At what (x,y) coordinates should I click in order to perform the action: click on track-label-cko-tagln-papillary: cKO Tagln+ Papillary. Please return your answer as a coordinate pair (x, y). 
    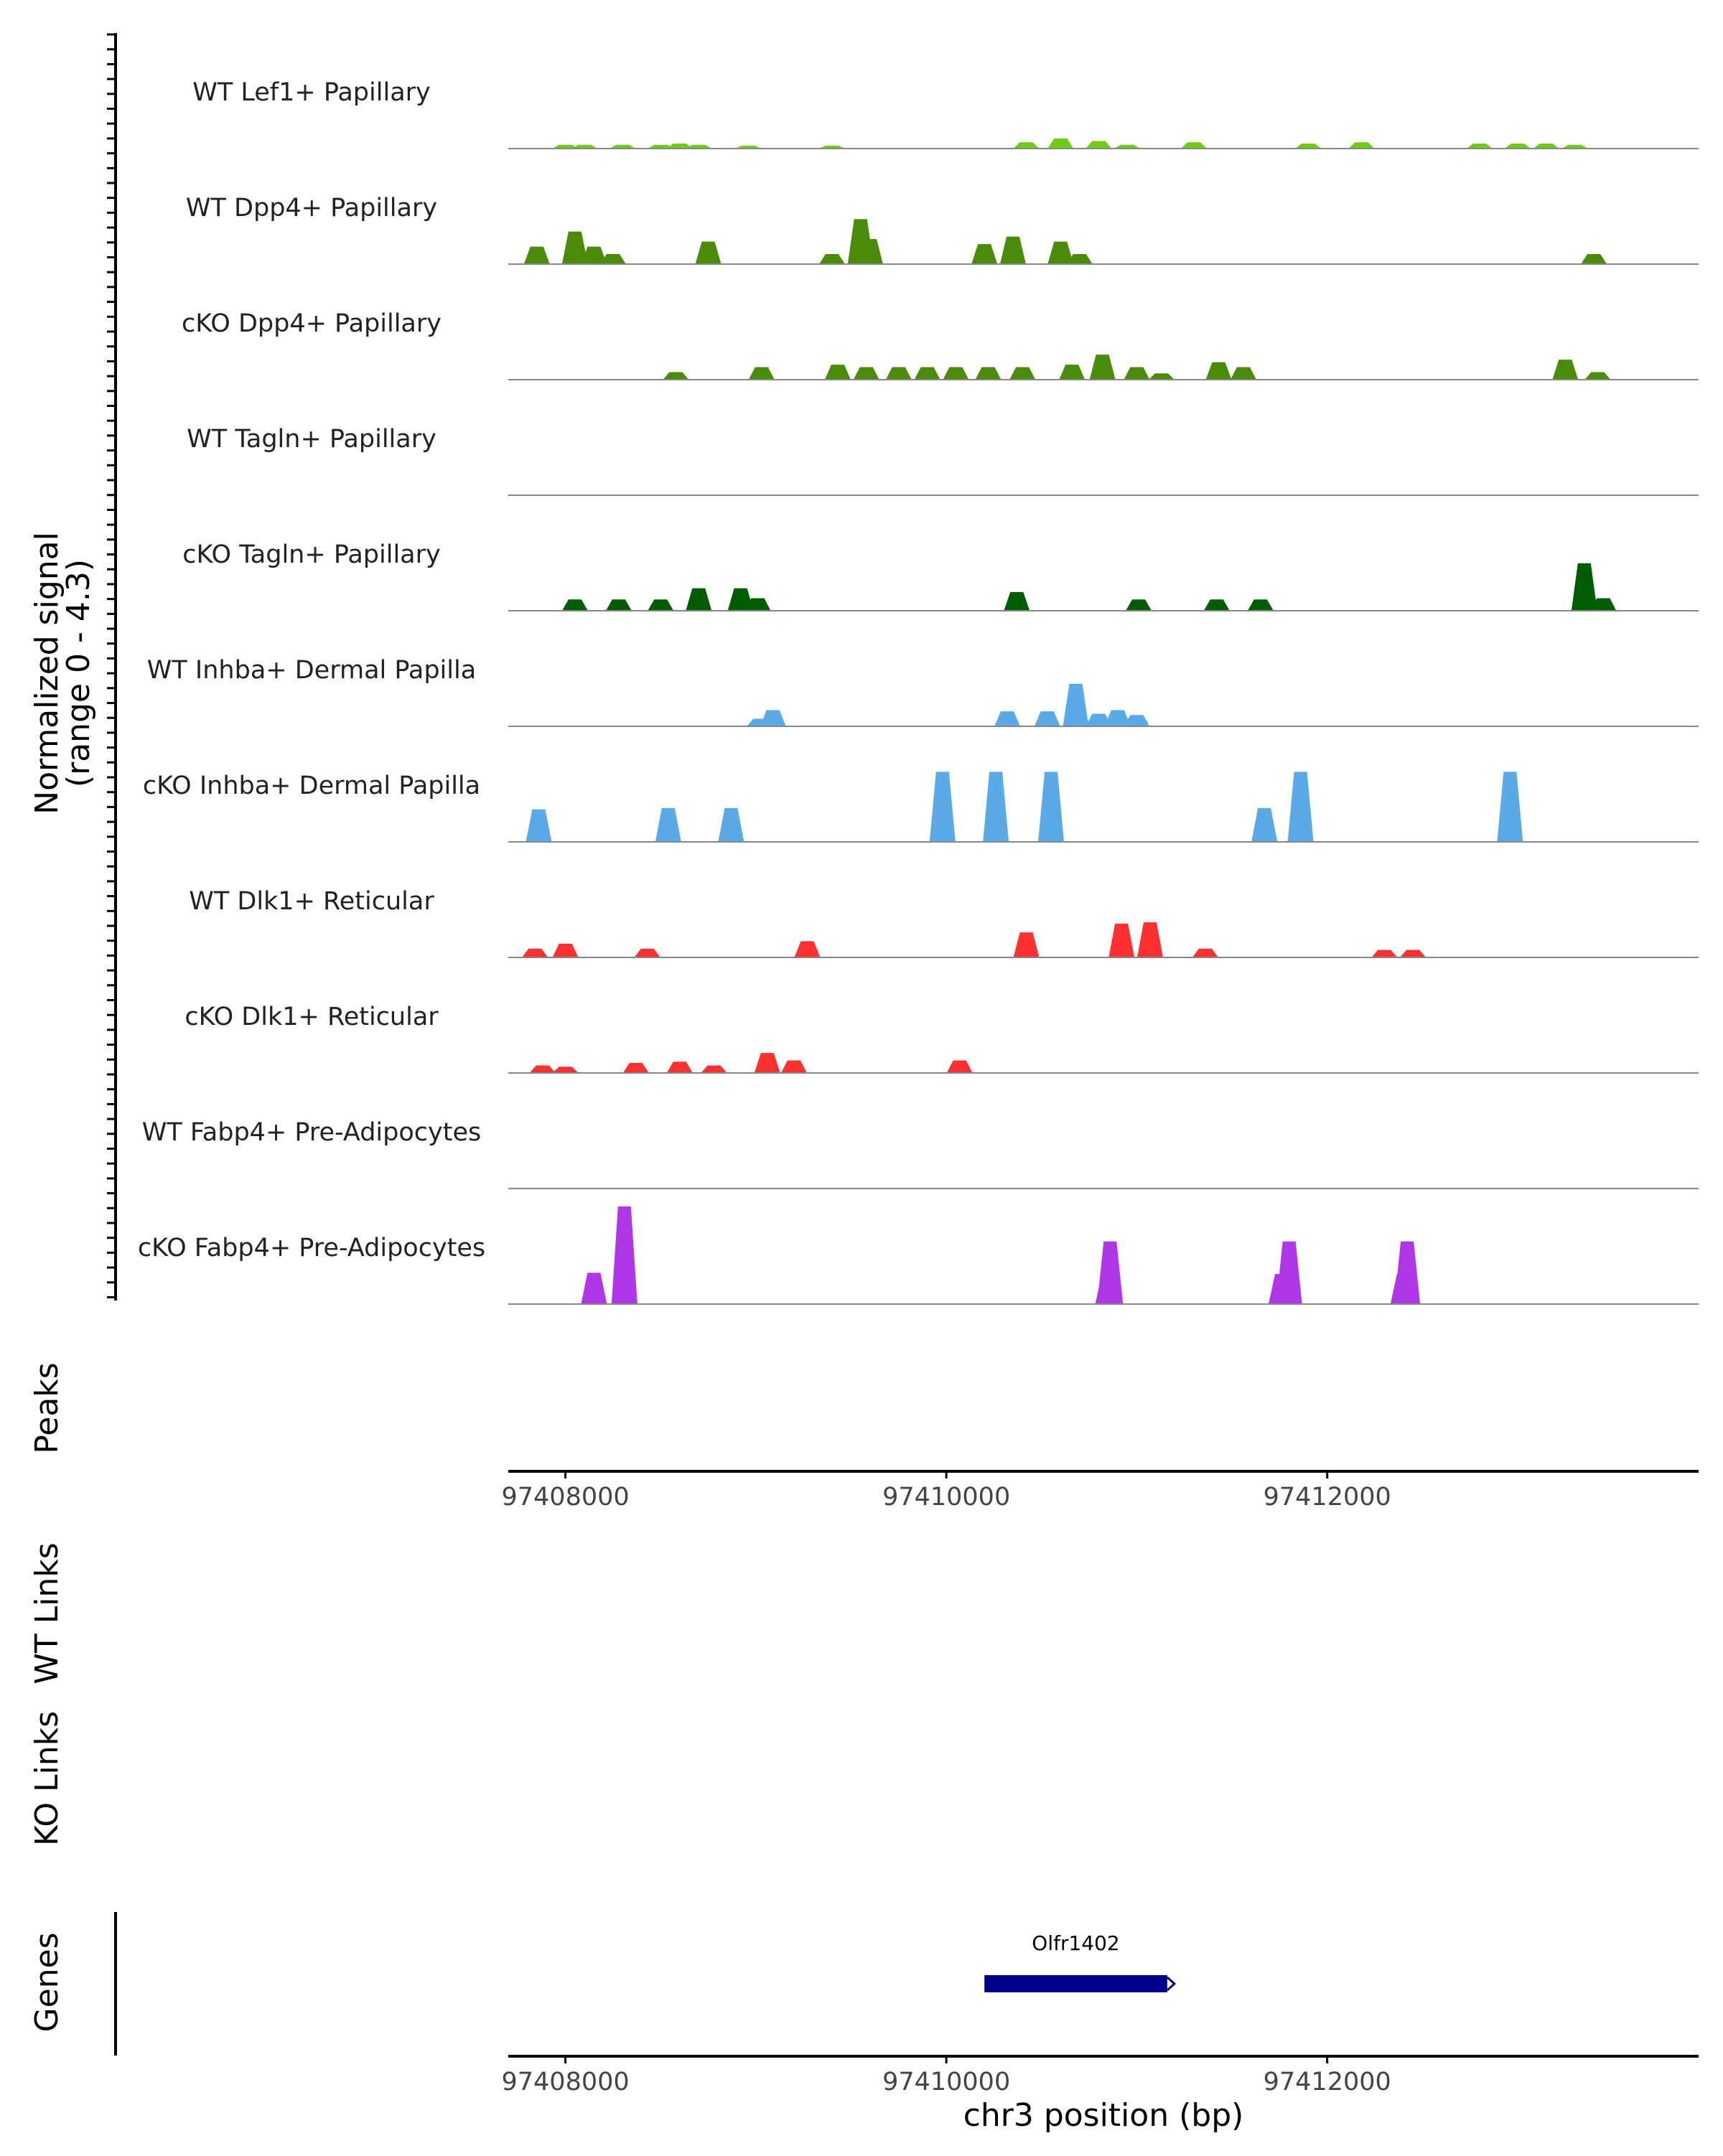
    Looking at the image, I should click on (311, 554).